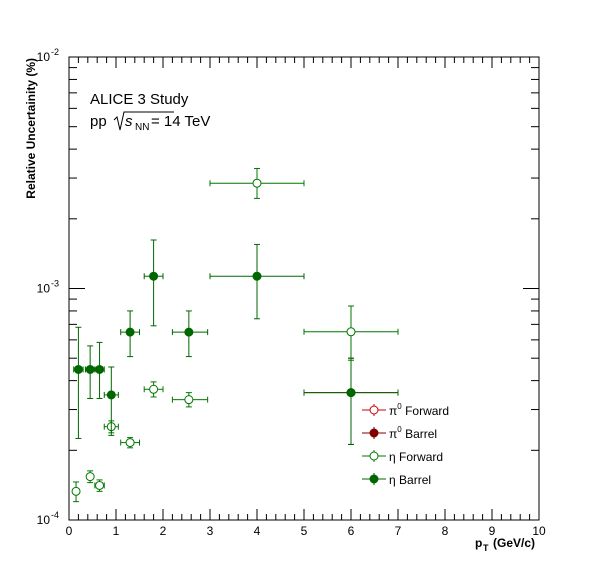  I want to click on y-tick-label-exponent: -2, so click(55, 52).